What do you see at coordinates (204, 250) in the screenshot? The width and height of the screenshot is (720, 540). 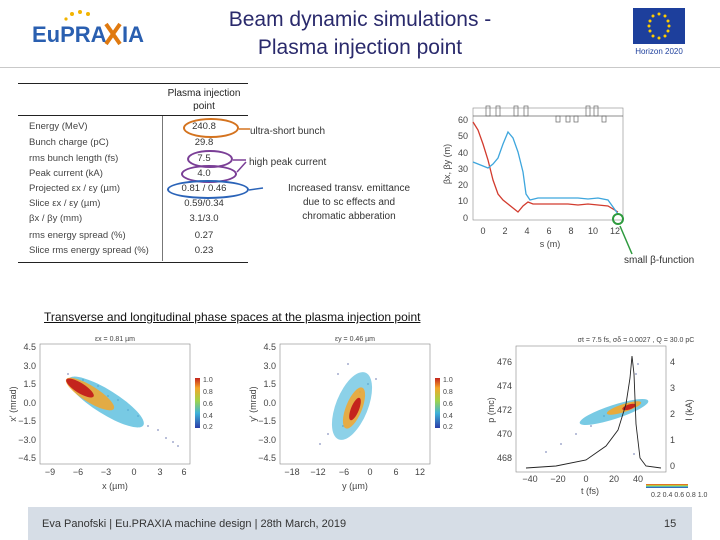 I see `param-value-slice-energy-spread: 0.23` at bounding box center [204, 250].